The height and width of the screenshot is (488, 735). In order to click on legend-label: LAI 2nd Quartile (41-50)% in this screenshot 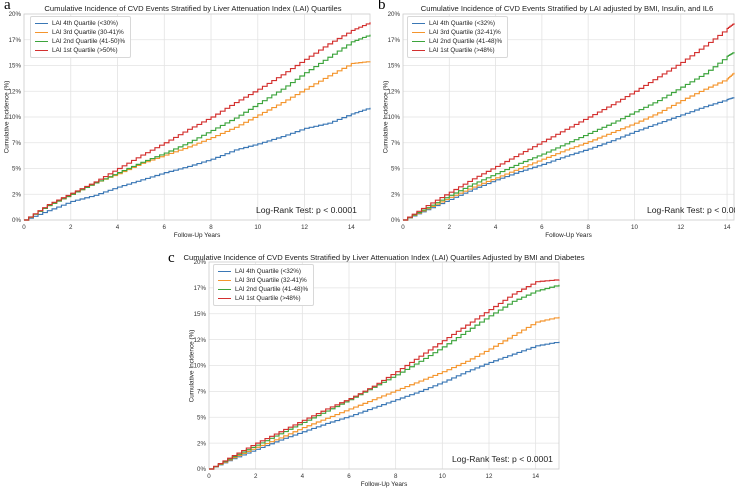, I will do `click(89, 41)`.